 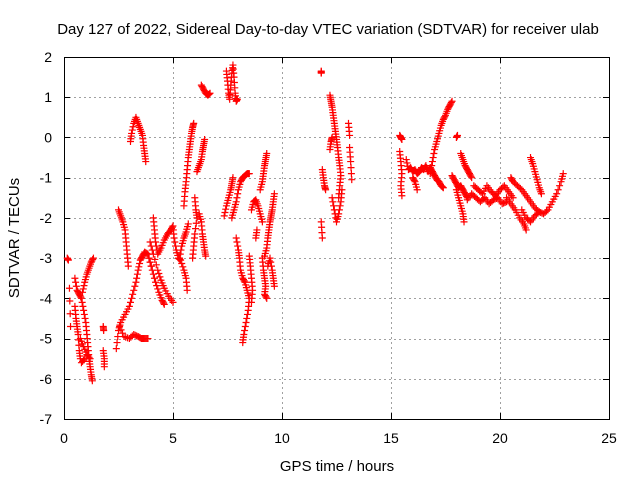 What do you see at coordinates (46, 218) in the screenshot?
I see `y-tick-label: -2` at bounding box center [46, 218].